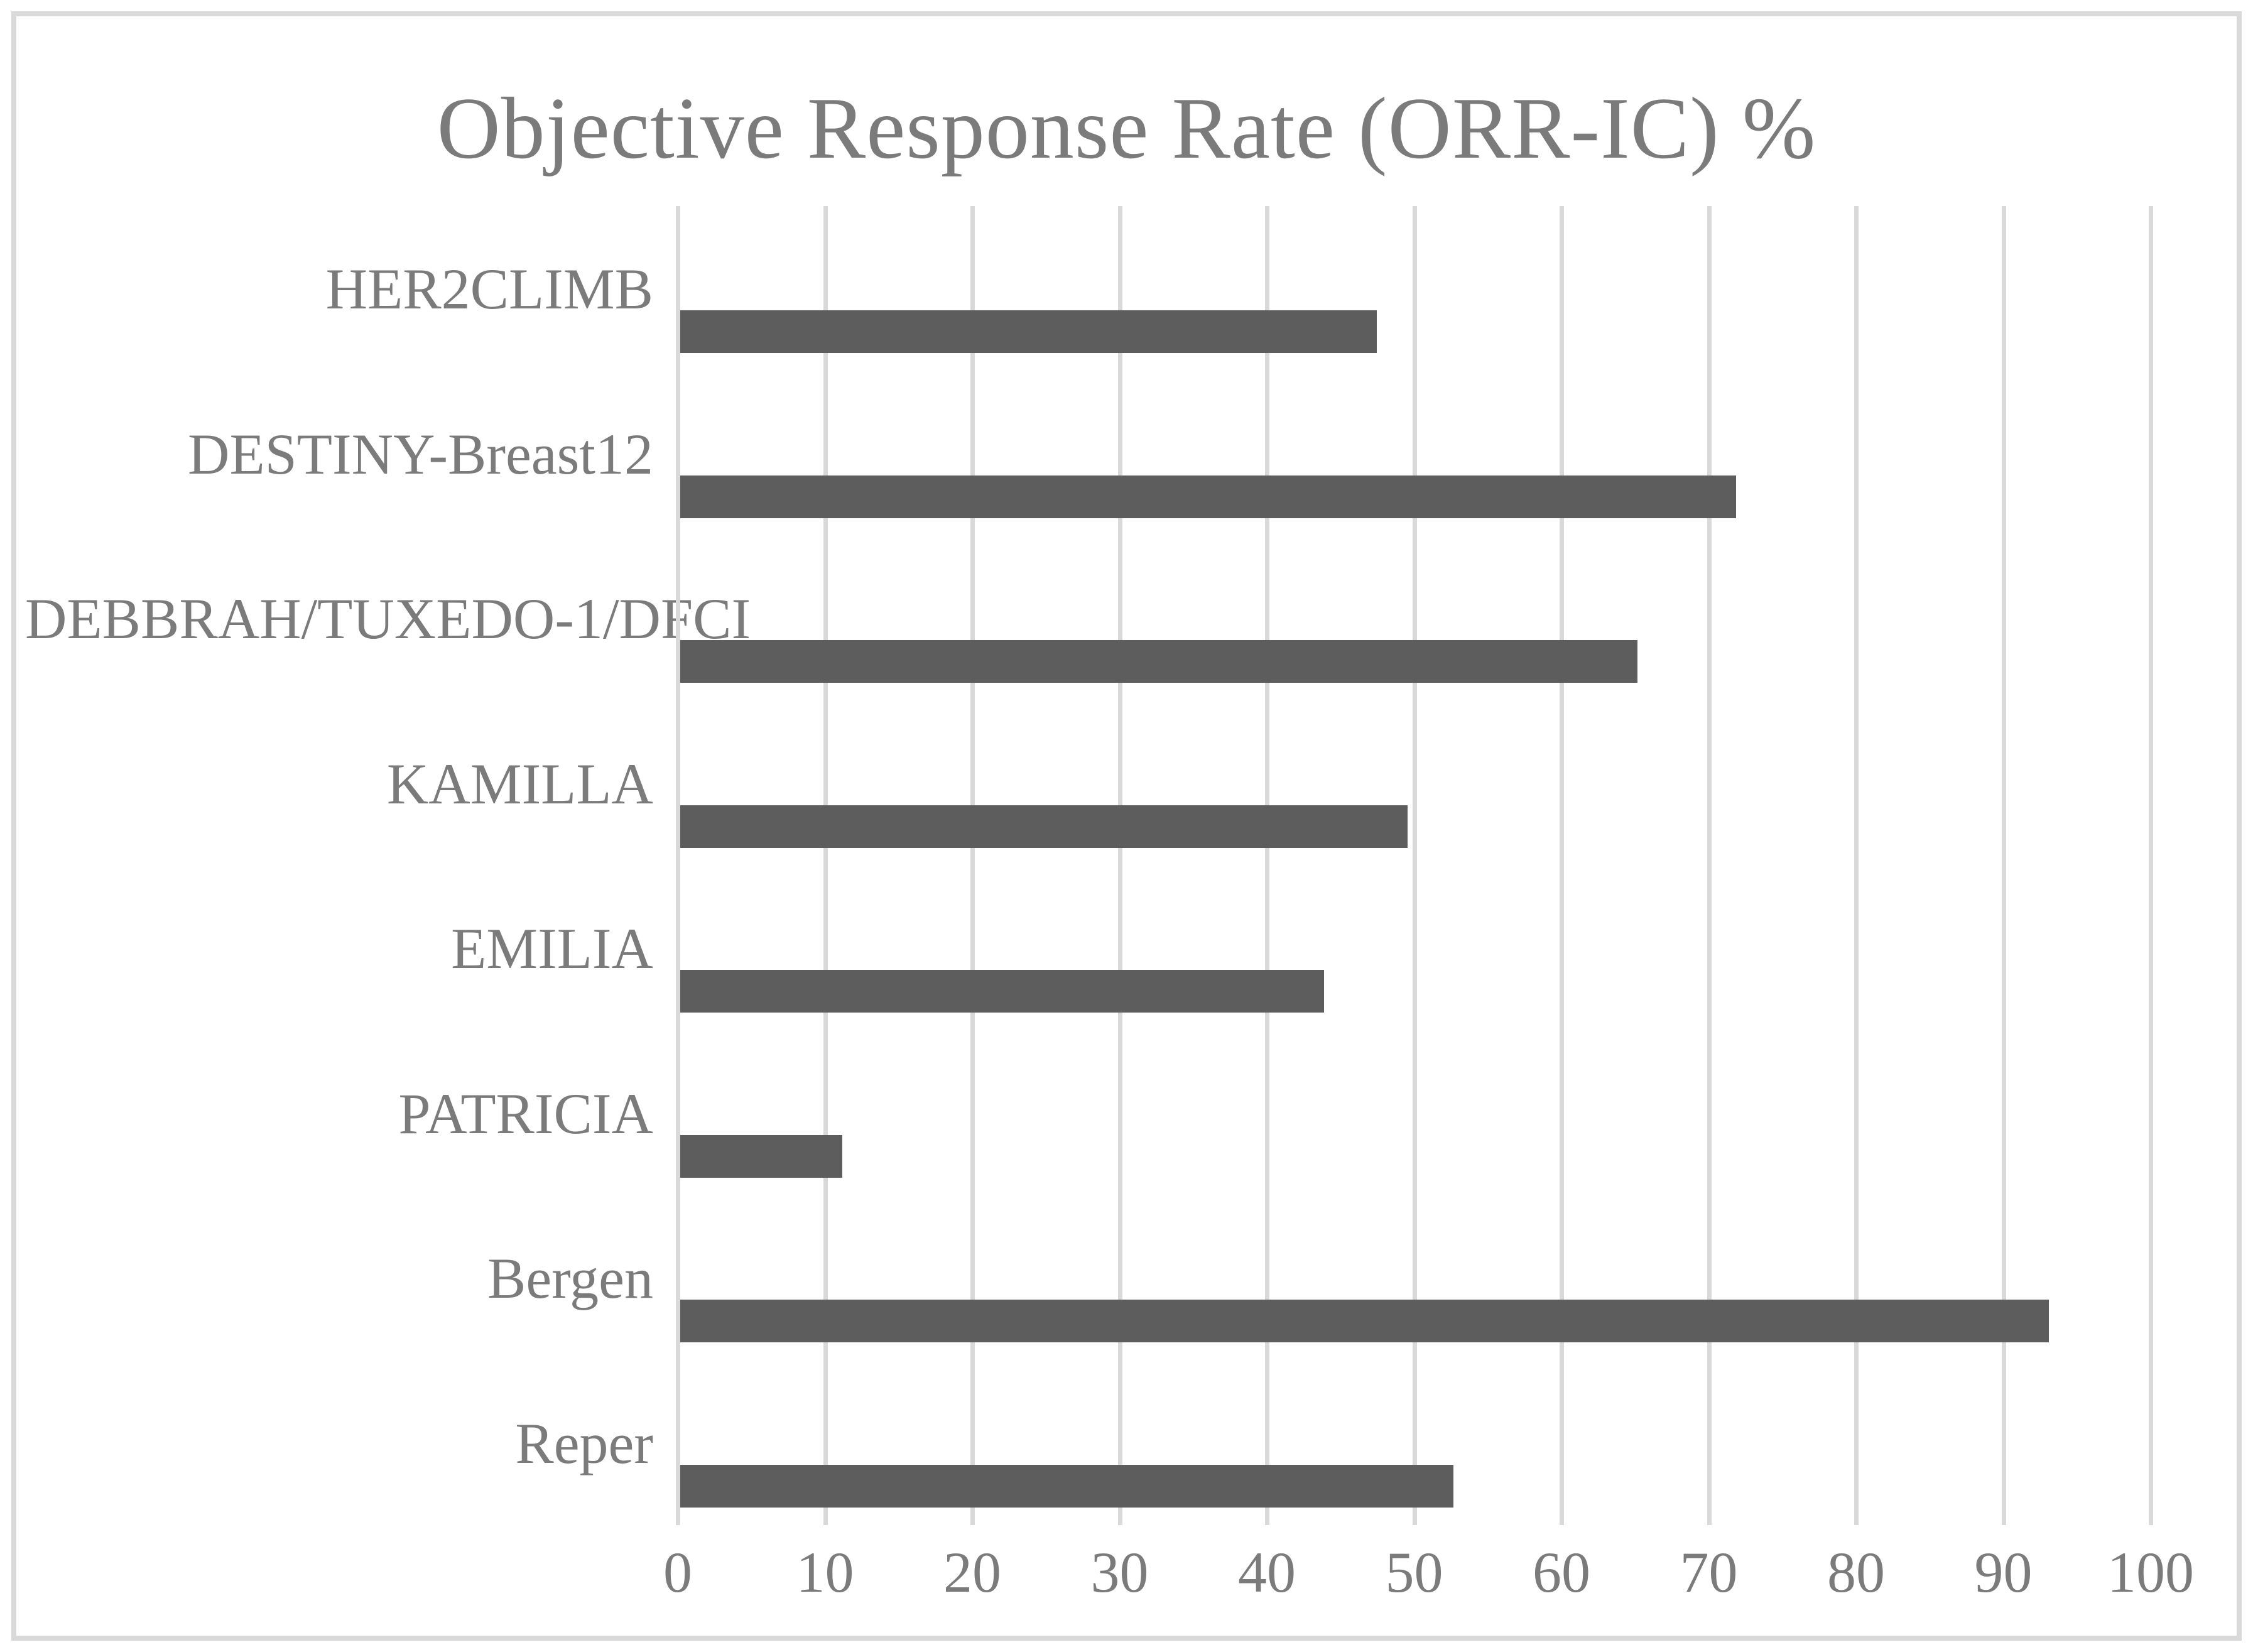 The width and height of the screenshot is (2253, 1652). Describe the element at coordinates (2003, 1572) in the screenshot. I see `x-tick-label-90: 90` at that location.